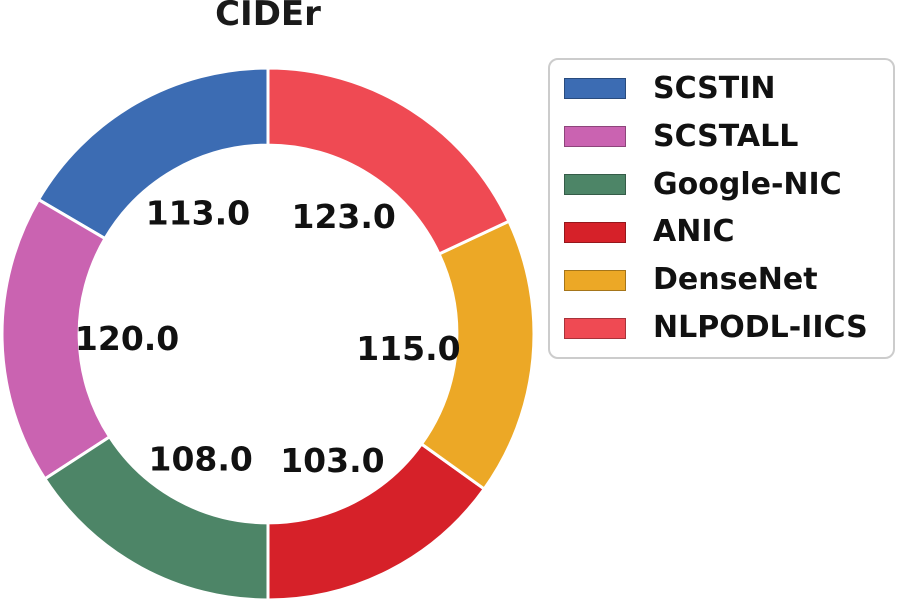  I want to click on value-label-nlpodl-iics: 123.0, so click(344, 216).